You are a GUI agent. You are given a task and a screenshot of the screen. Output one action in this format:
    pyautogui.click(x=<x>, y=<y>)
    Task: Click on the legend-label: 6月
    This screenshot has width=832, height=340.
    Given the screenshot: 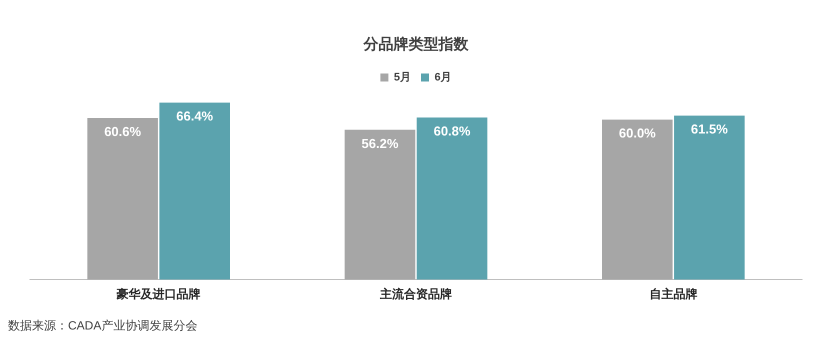 What is the action you would take?
    pyautogui.click(x=443, y=78)
    